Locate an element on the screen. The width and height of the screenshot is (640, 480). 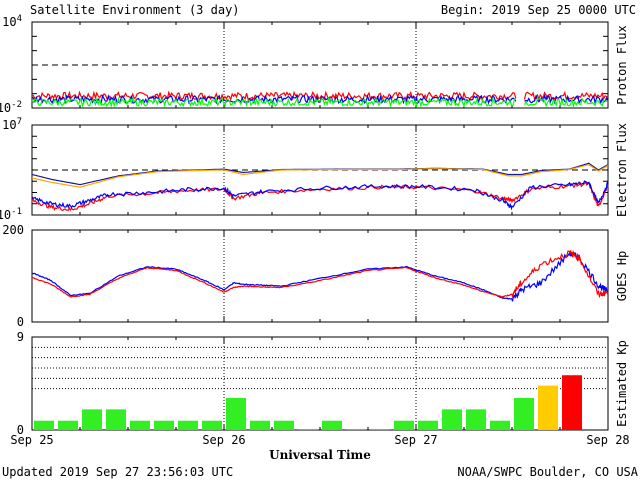
panel-3-ytick-label-0: 0 is located at coordinates (20, 430).